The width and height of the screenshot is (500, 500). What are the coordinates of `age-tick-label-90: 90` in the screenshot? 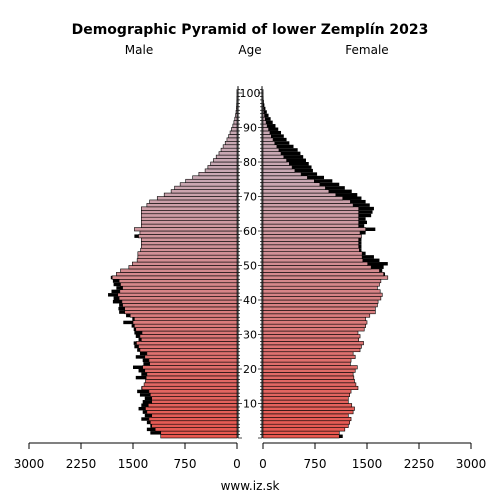 It's located at (250, 128).